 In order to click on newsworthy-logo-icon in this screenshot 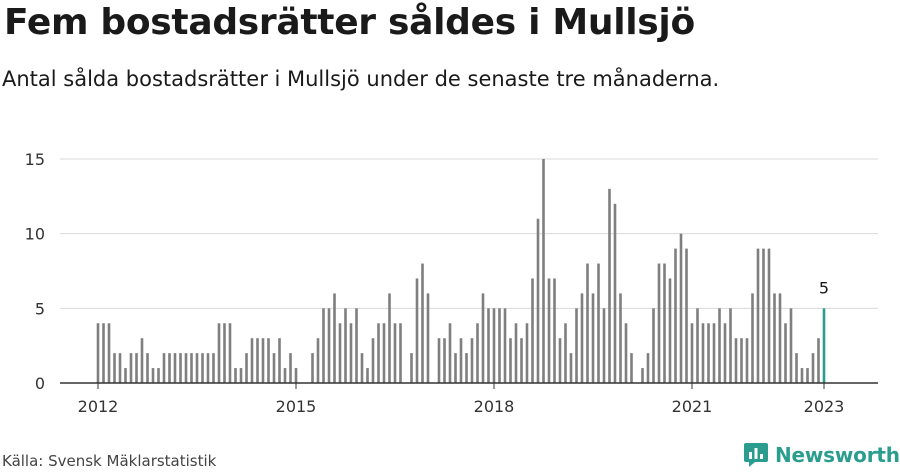, I will do `click(756, 455)`.